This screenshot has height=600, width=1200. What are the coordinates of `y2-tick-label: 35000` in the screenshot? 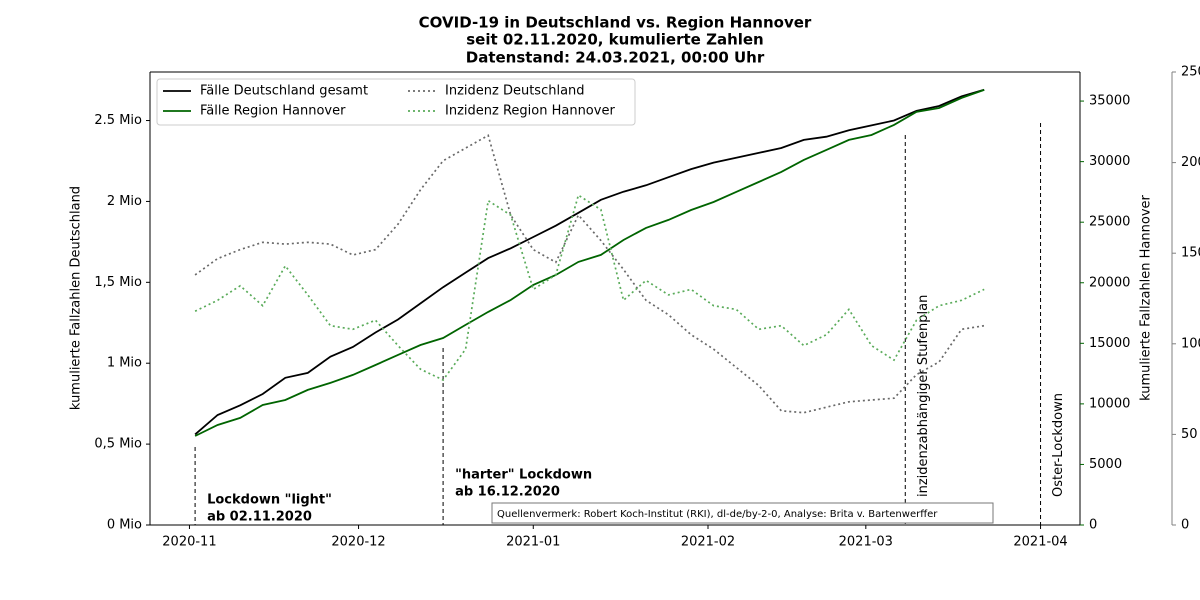 It's located at (1109, 101).